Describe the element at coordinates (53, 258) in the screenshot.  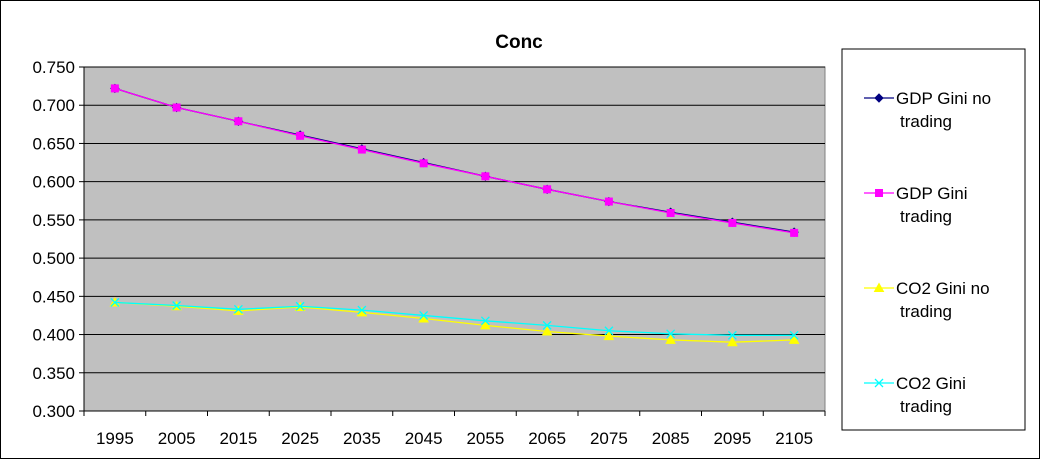
I see `y-tick-label: 0.500` at that location.